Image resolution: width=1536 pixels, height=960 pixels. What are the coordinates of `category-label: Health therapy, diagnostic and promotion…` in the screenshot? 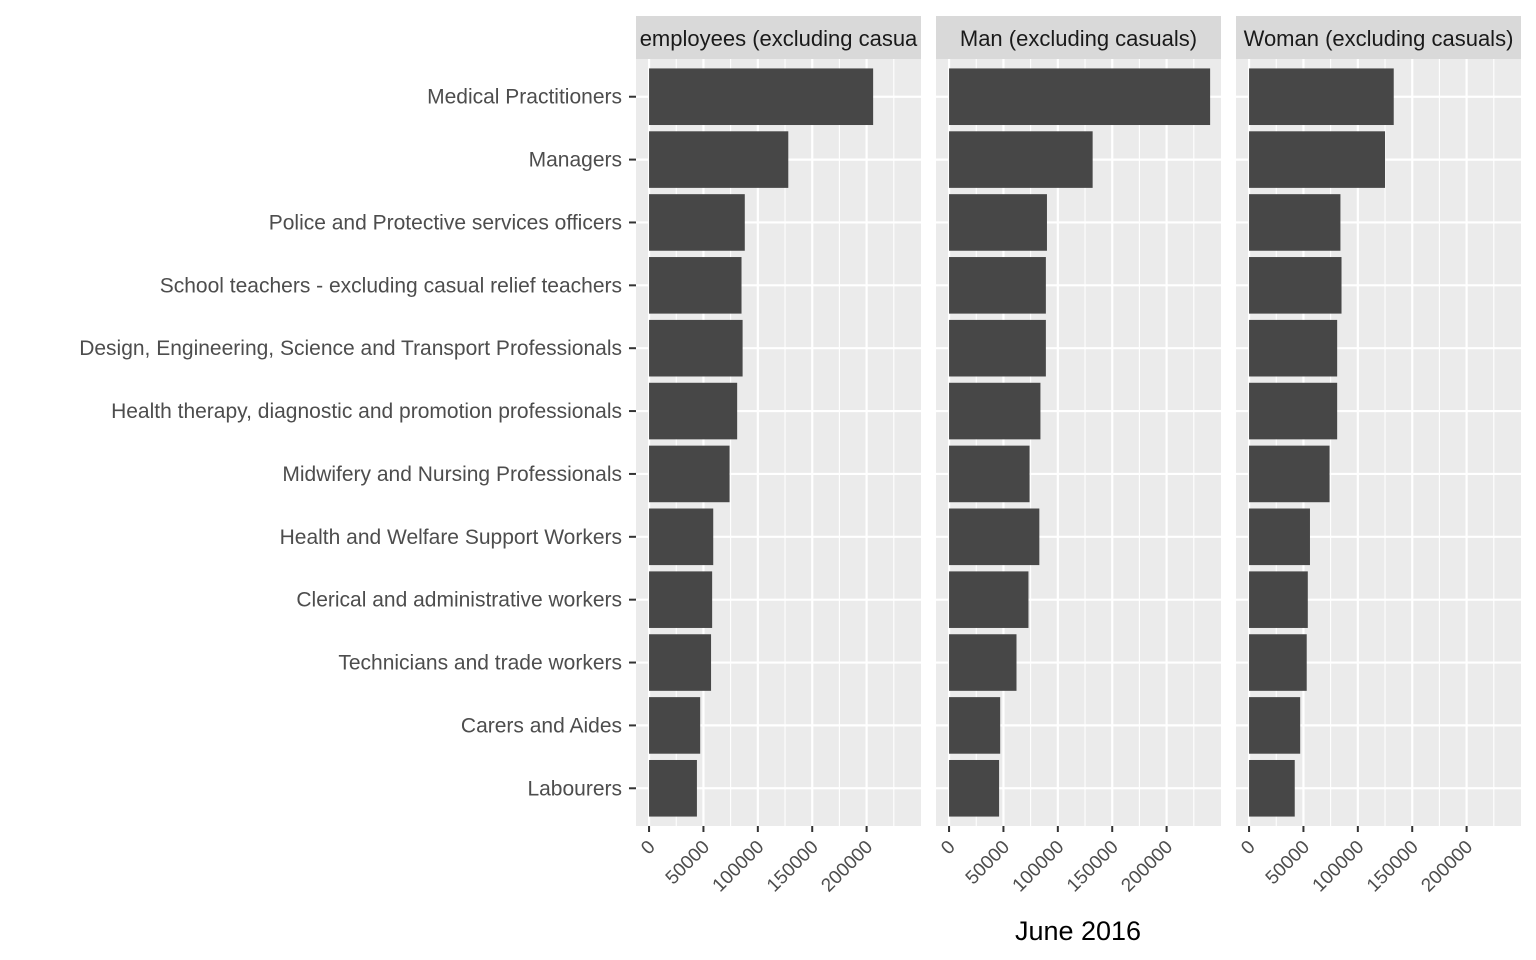 It's located at (366, 411).